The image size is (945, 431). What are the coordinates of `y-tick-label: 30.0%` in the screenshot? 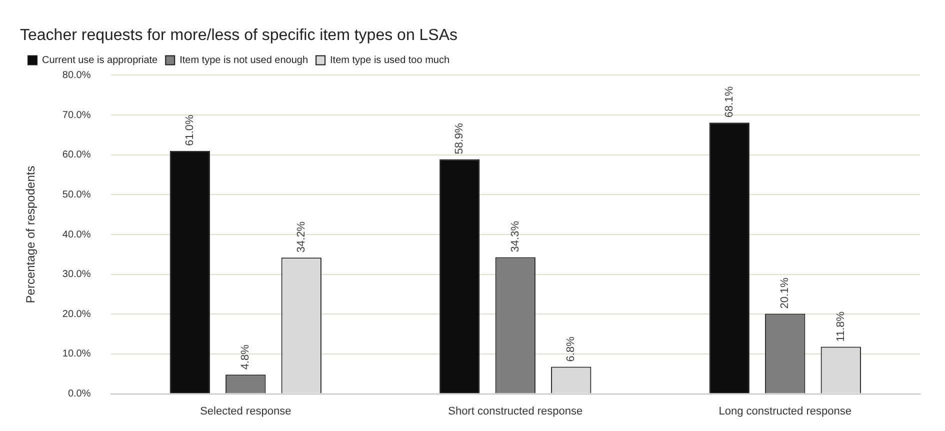 It's located at (76, 274).